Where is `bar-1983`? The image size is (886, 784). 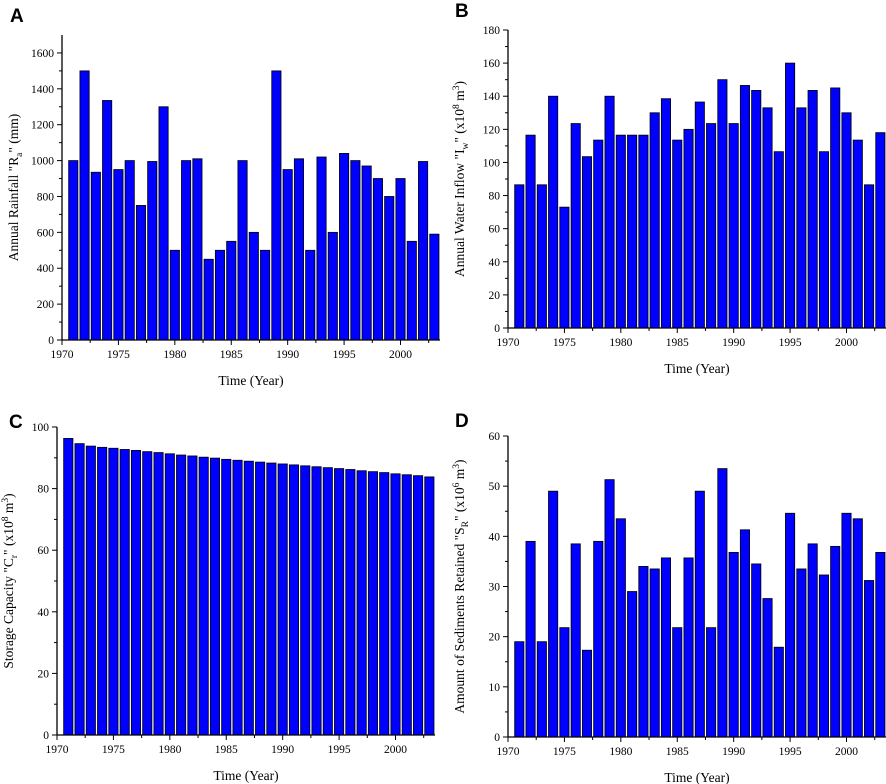
bar-1983 is located at coordinates (203, 596).